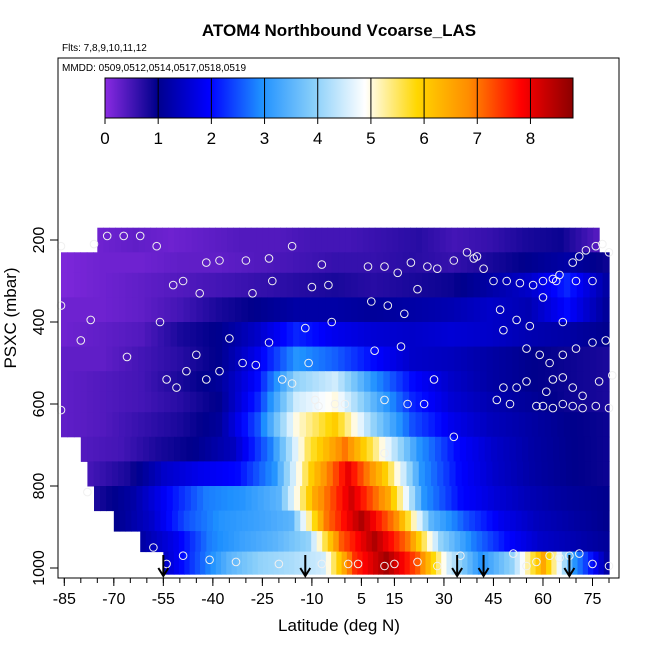  I want to click on colorbar-tick-label: 3, so click(264, 138).